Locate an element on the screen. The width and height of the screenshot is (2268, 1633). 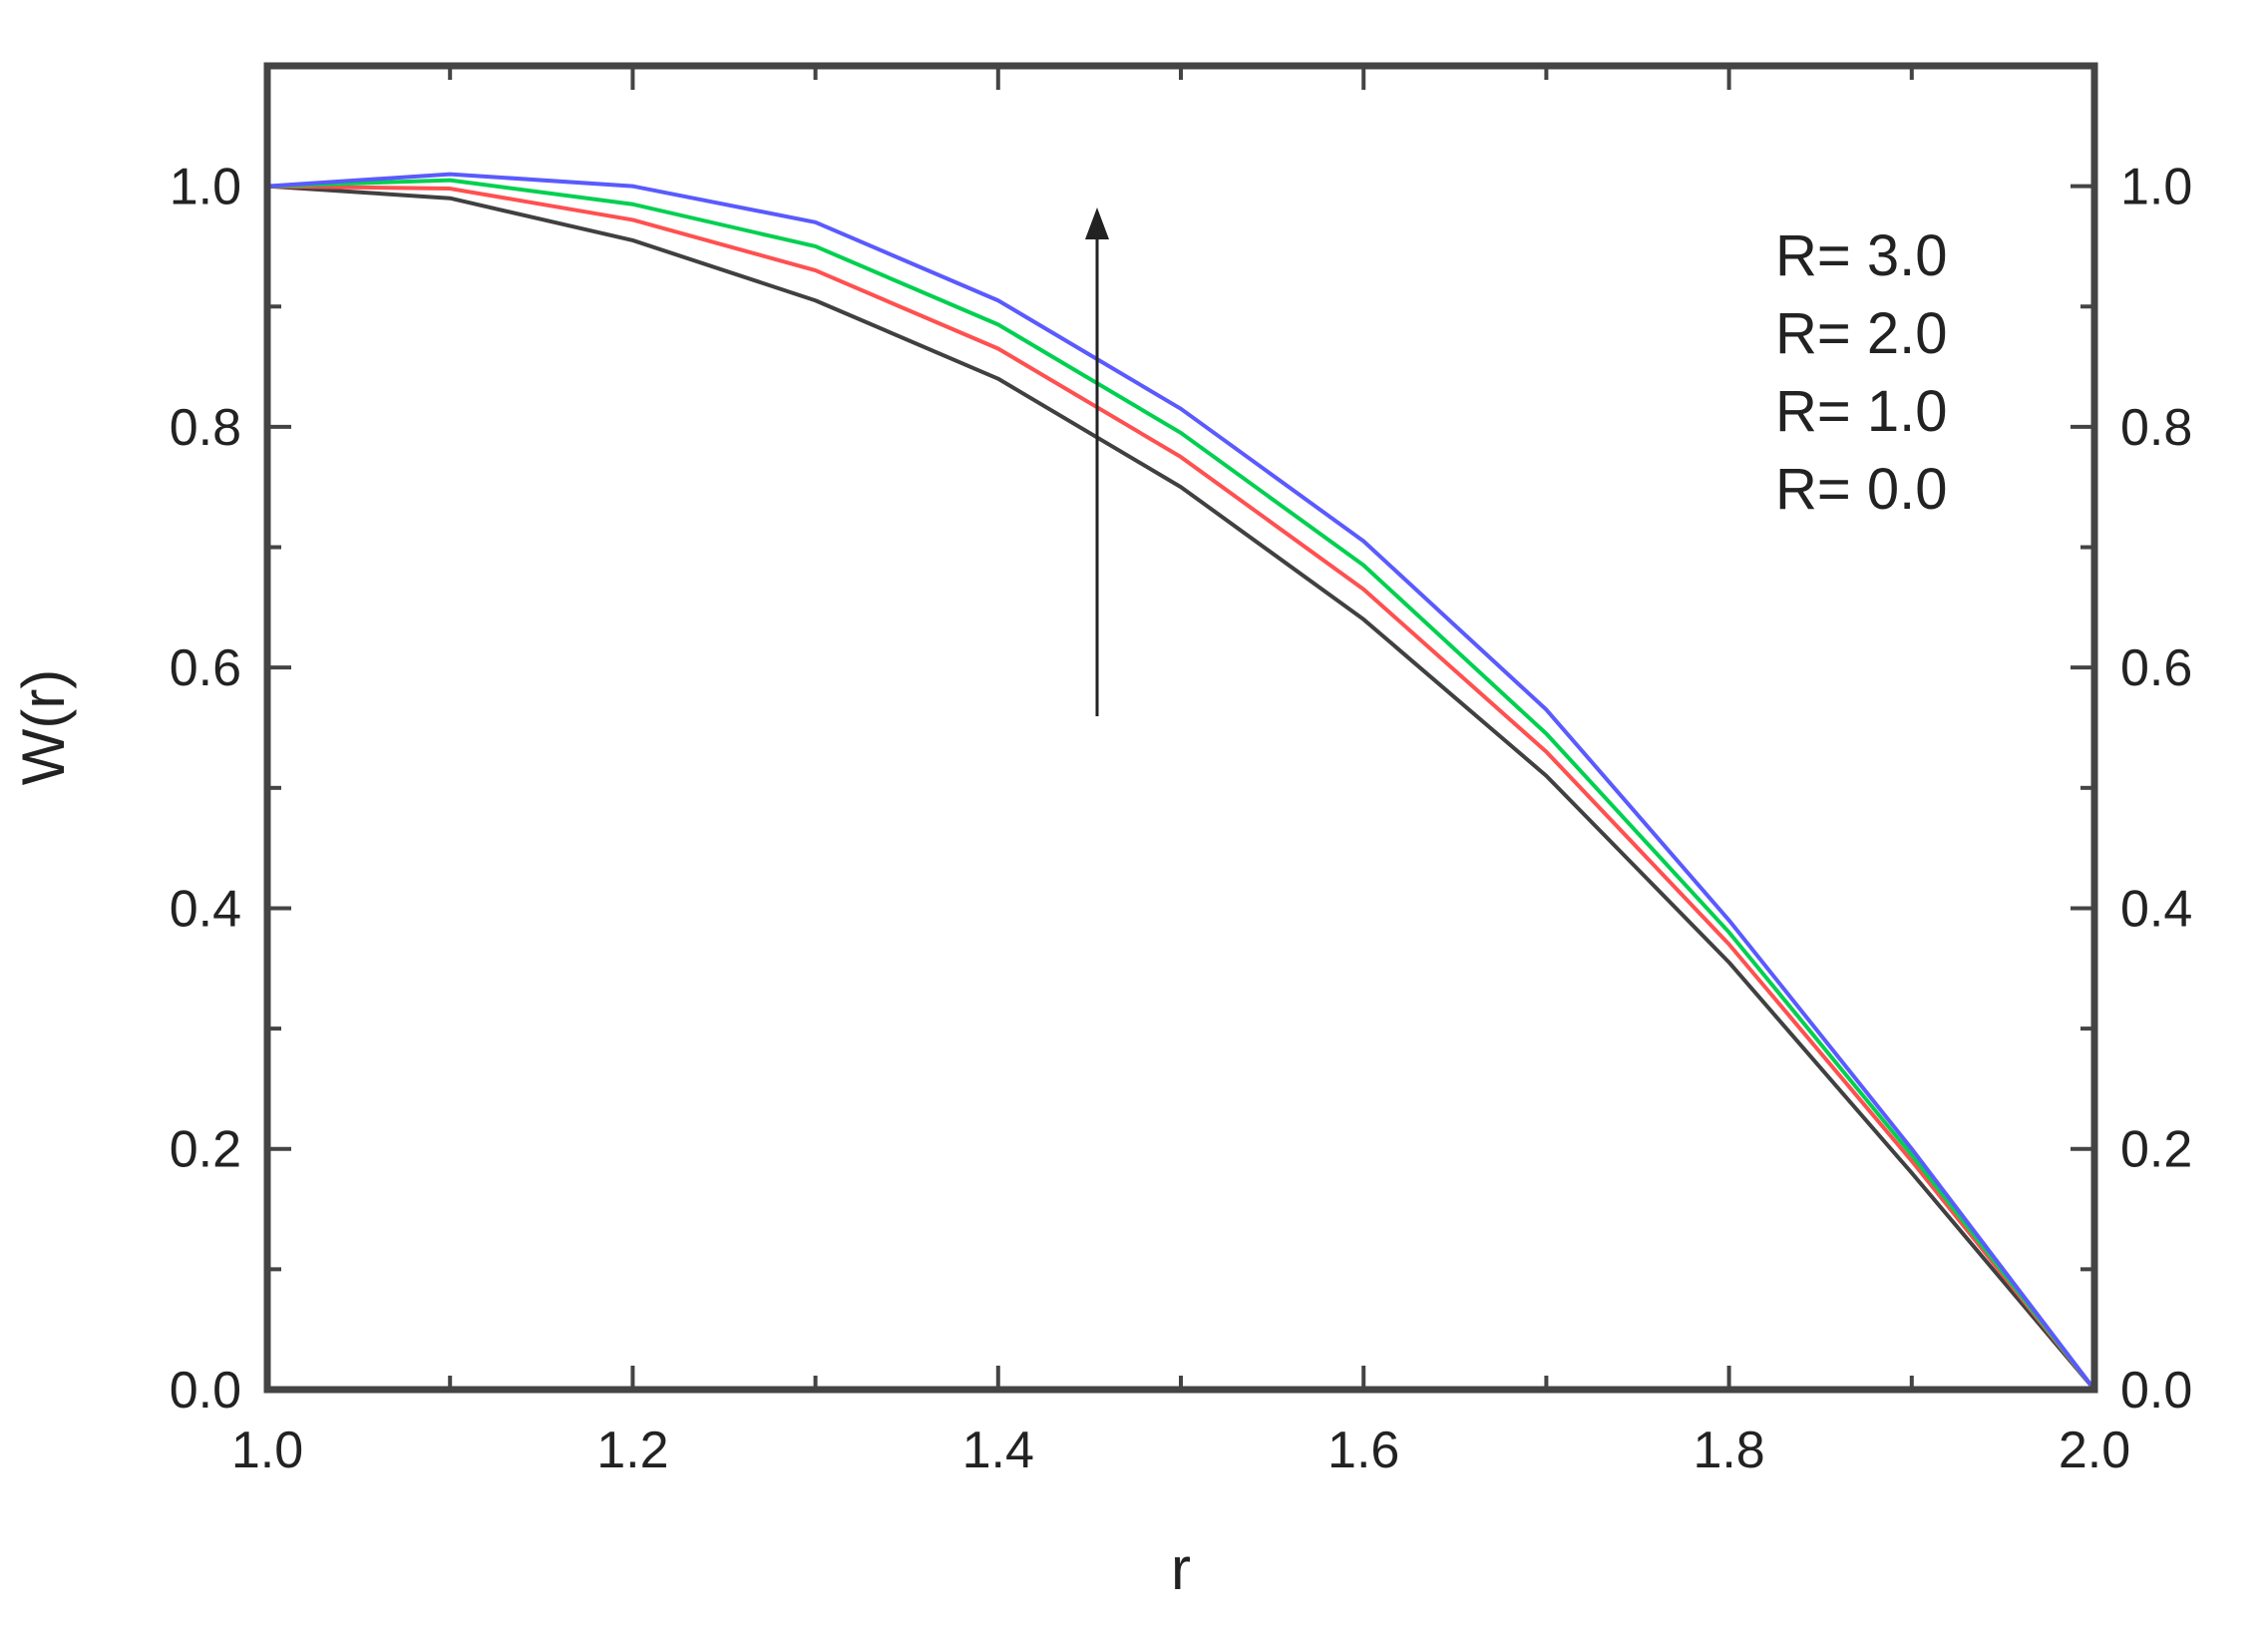
x-tick-label: 2.0 is located at coordinates (2094, 1450).